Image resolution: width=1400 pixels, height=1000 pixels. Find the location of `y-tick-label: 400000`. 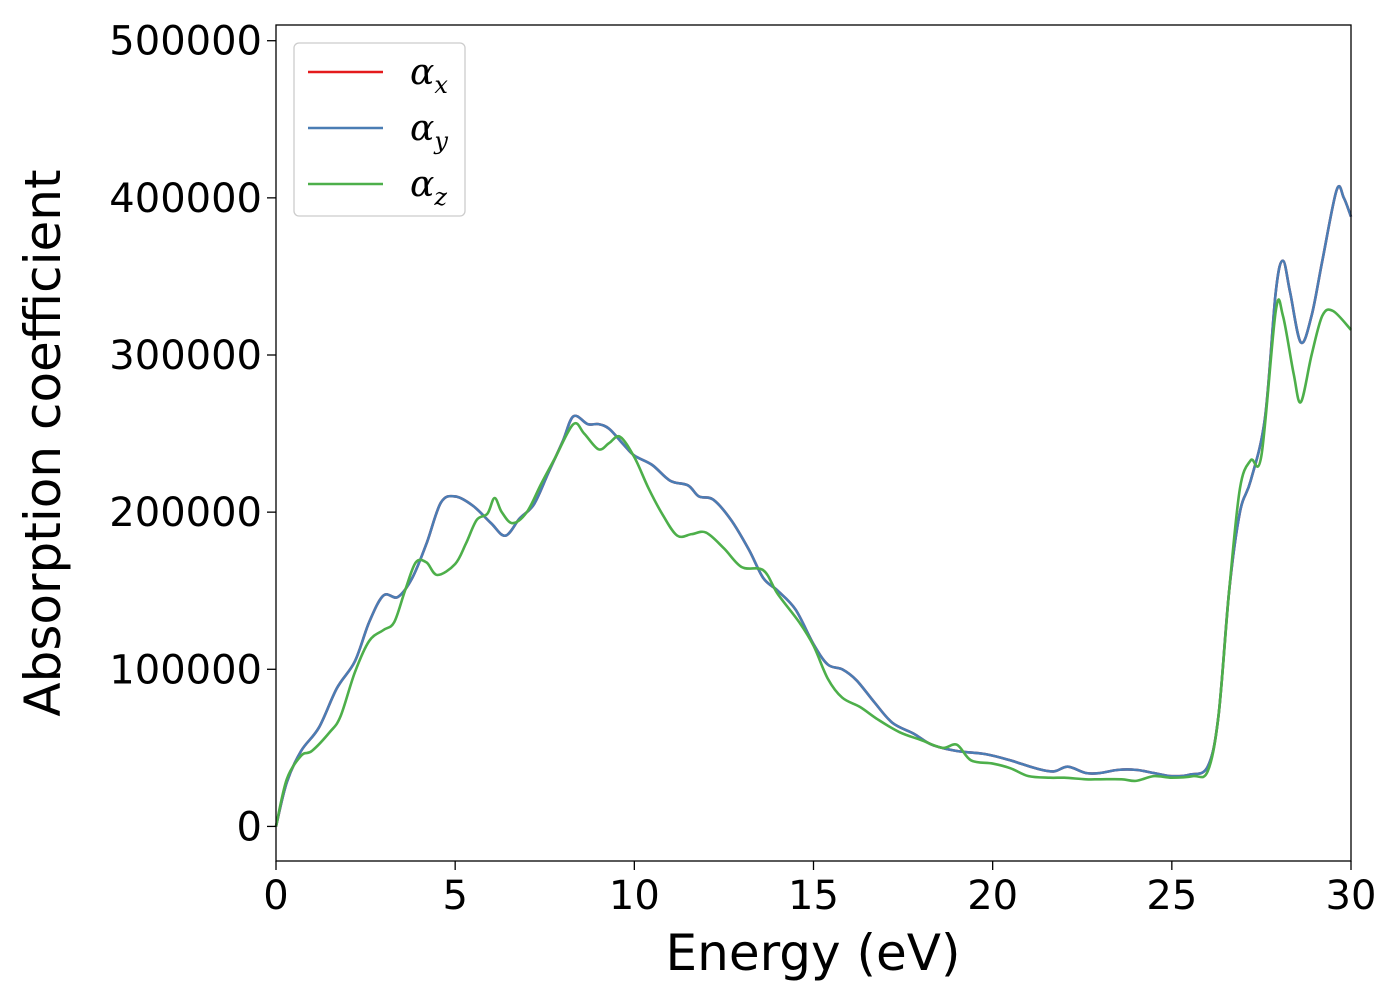

y-tick-label: 400000 is located at coordinates (185, 199).